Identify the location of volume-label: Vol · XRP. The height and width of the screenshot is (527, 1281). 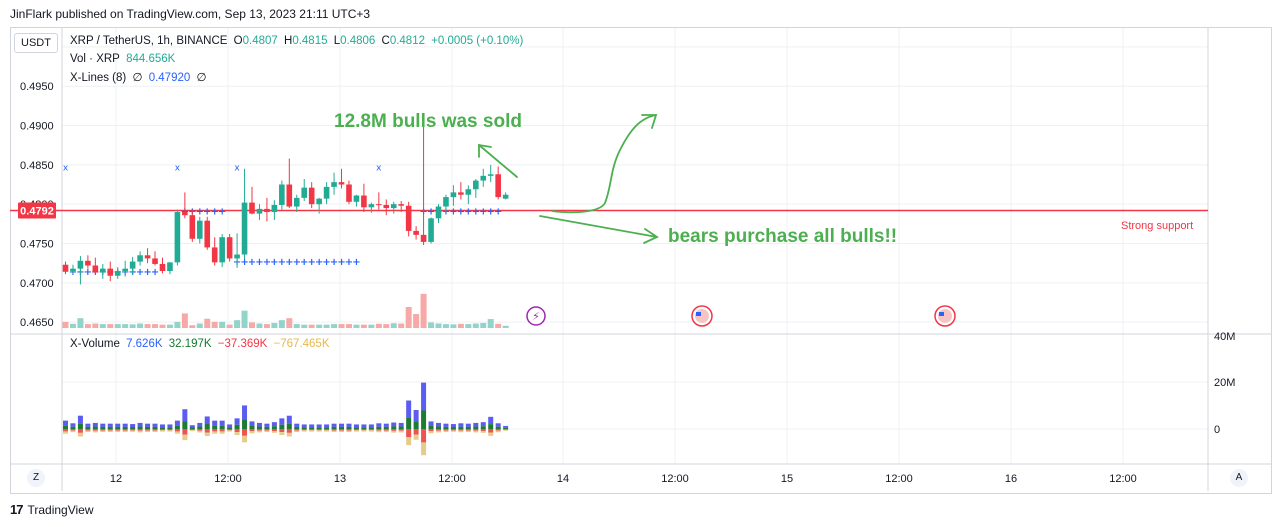
(95, 59).